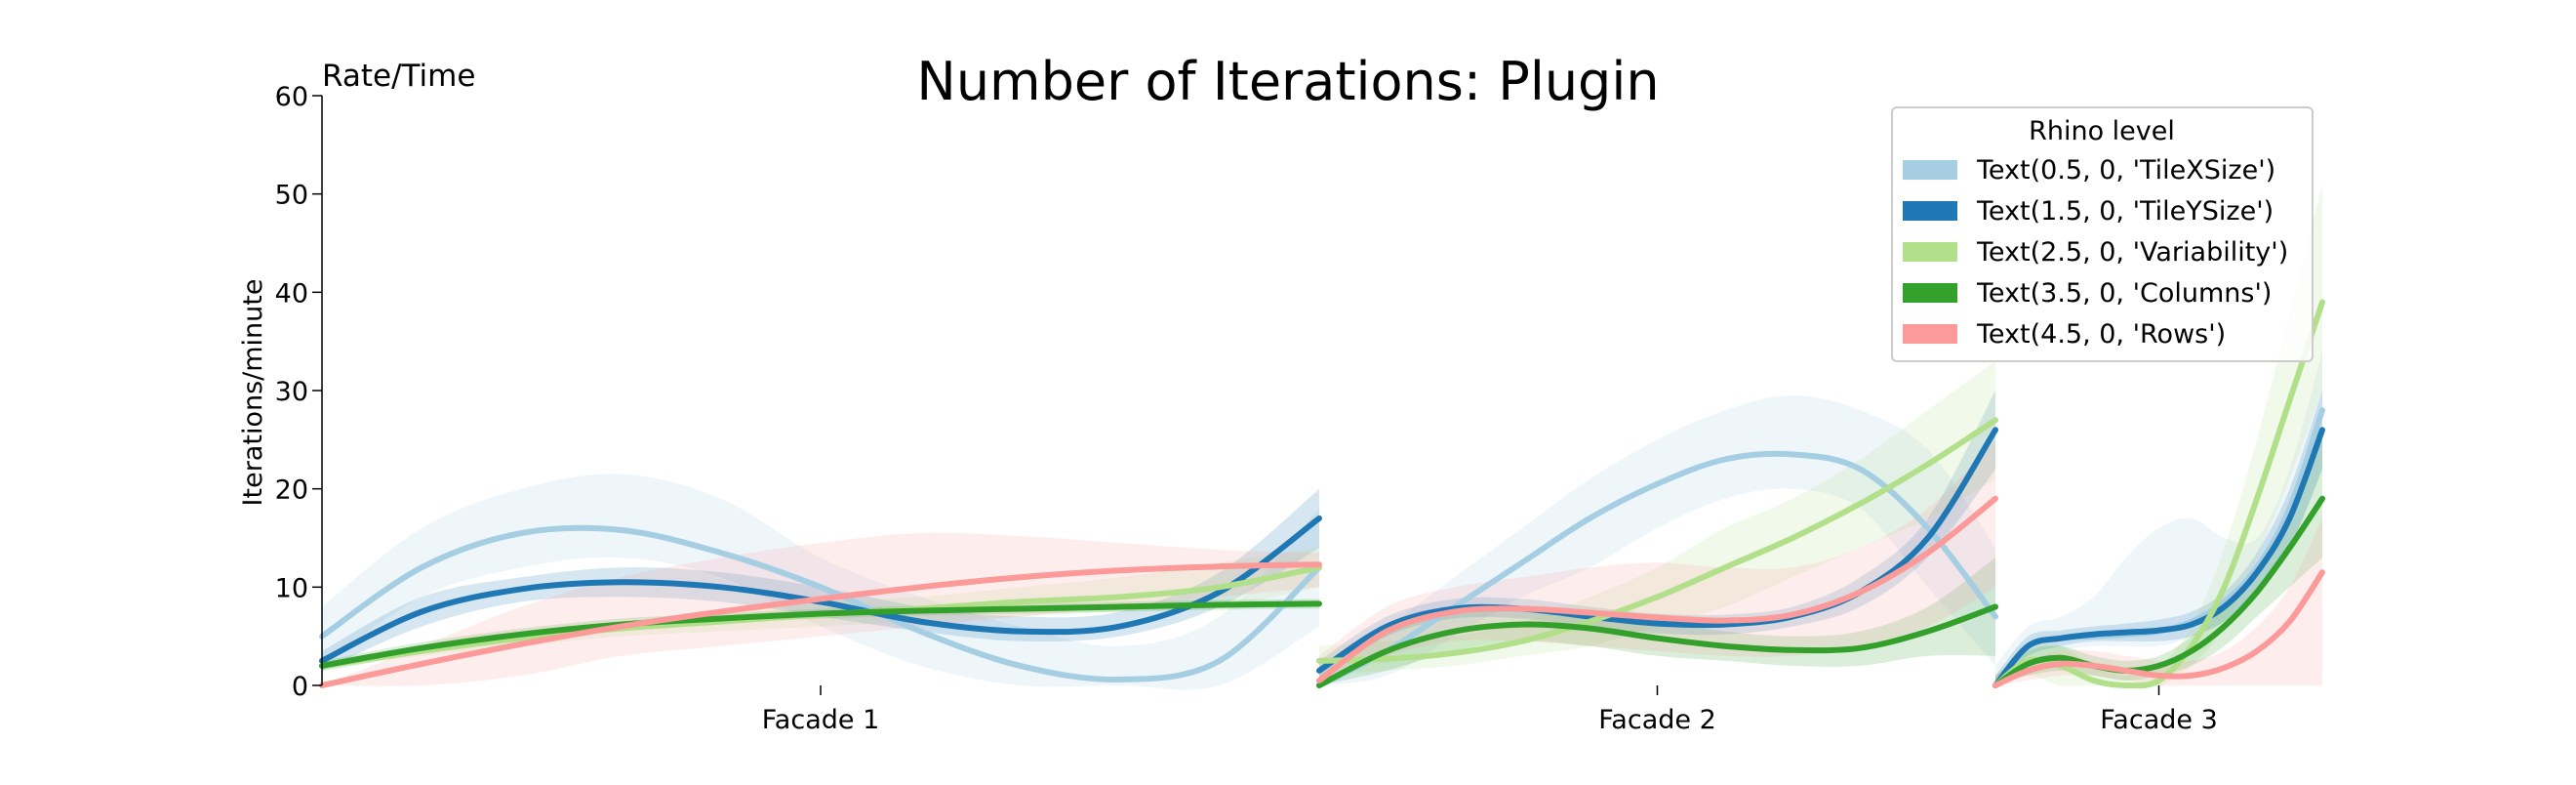  Describe the element at coordinates (2159, 720) in the screenshot. I see `x-tick-label-3: Facade 3` at that location.